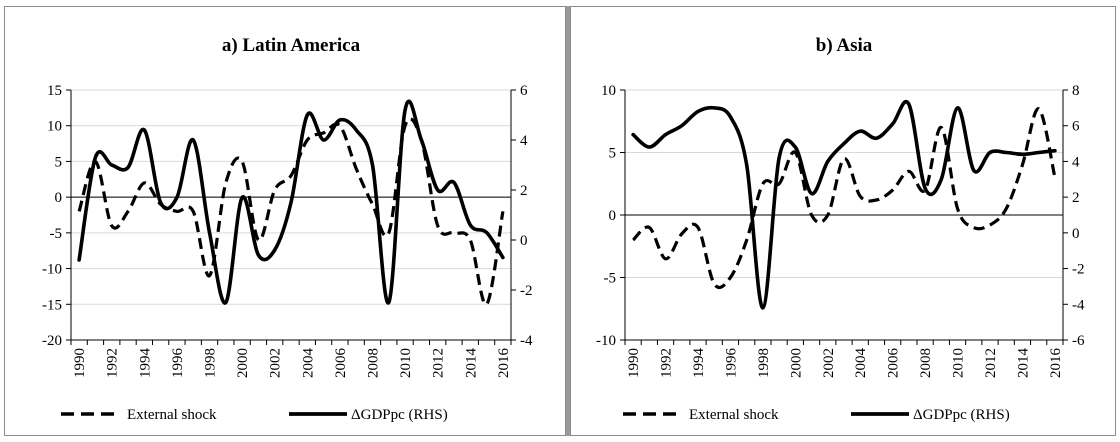 This screenshot has height=442, width=1120. What do you see at coordinates (1078, 341) in the screenshot?
I see `y-tick-label-right: -6` at bounding box center [1078, 341].